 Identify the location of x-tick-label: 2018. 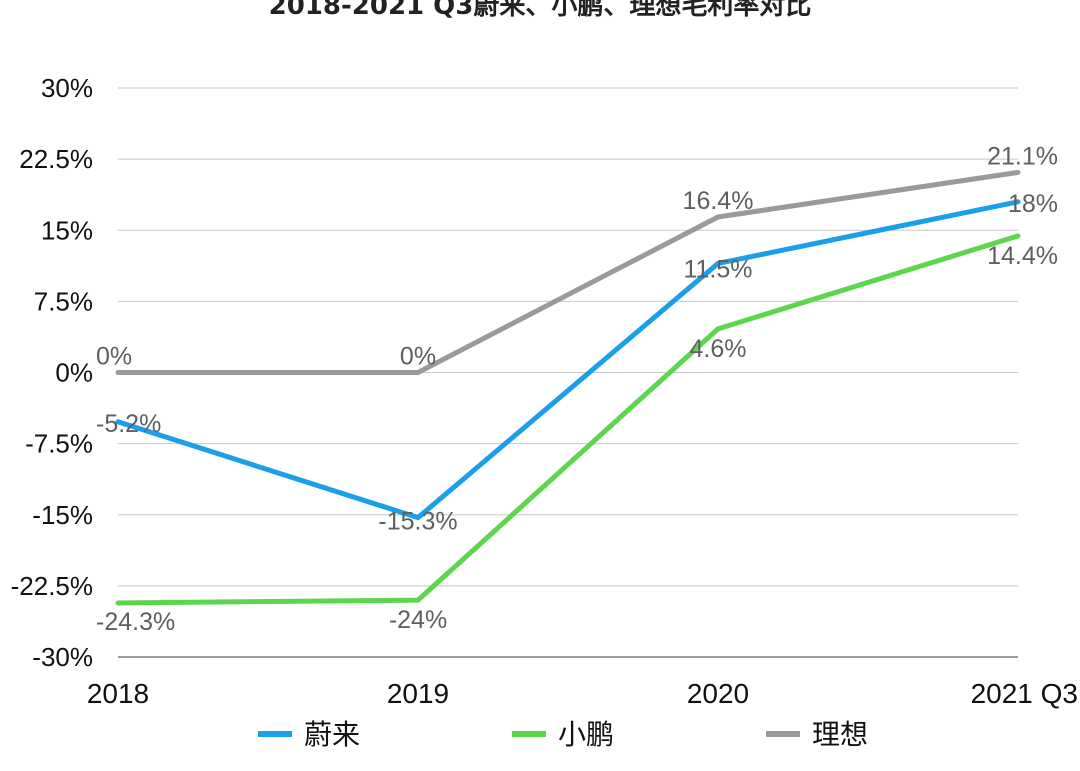
(118, 693).